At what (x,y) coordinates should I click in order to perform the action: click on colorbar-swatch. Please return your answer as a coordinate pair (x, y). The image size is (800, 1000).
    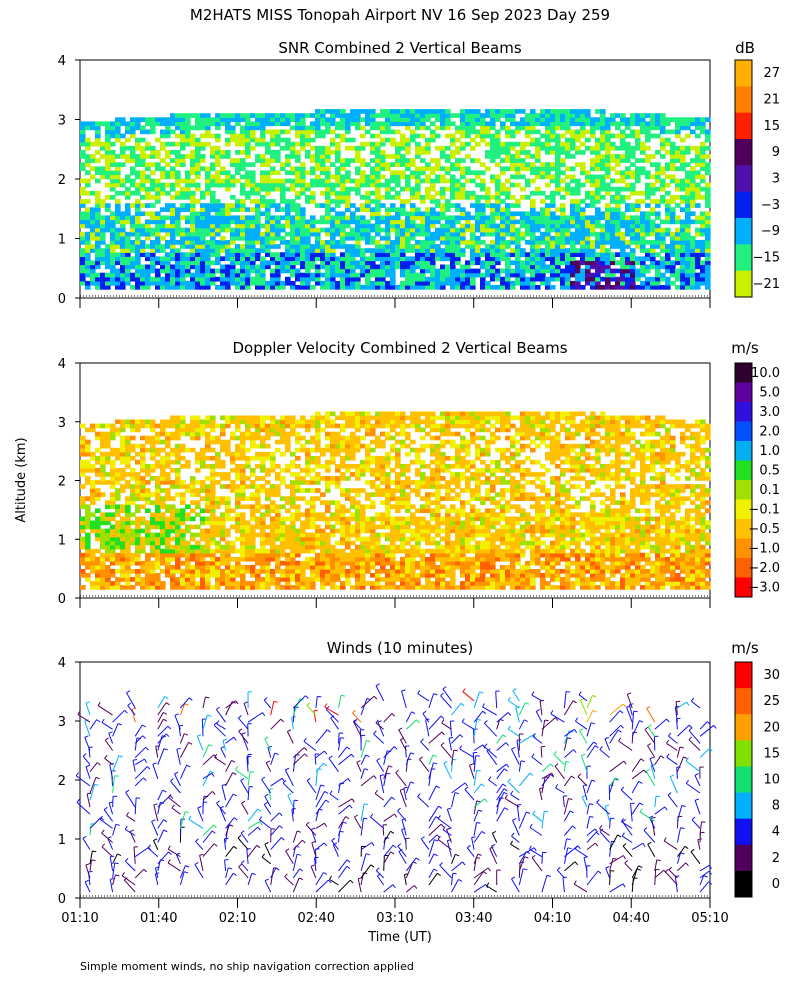
    Looking at the image, I should click on (743, 529).